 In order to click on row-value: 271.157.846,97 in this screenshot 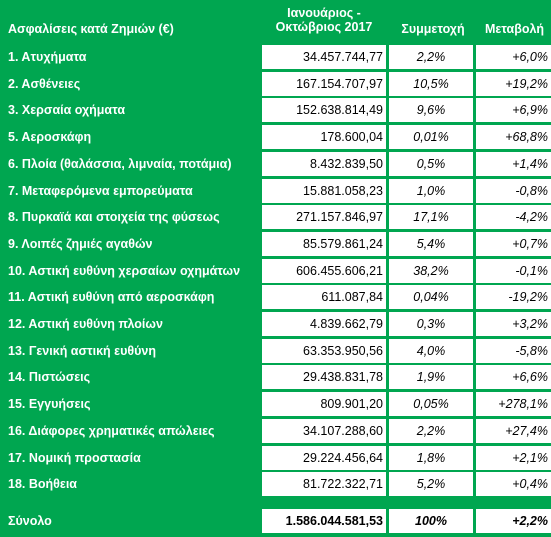, I will do `click(324, 217)`.